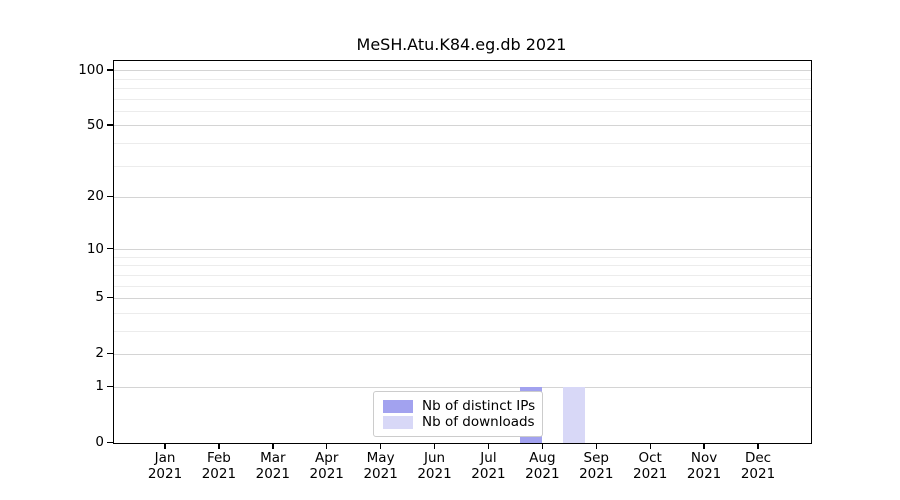  Describe the element at coordinates (479, 406) in the screenshot. I see `legend-label-distinct-ips: Nb of distinct IPs` at that location.